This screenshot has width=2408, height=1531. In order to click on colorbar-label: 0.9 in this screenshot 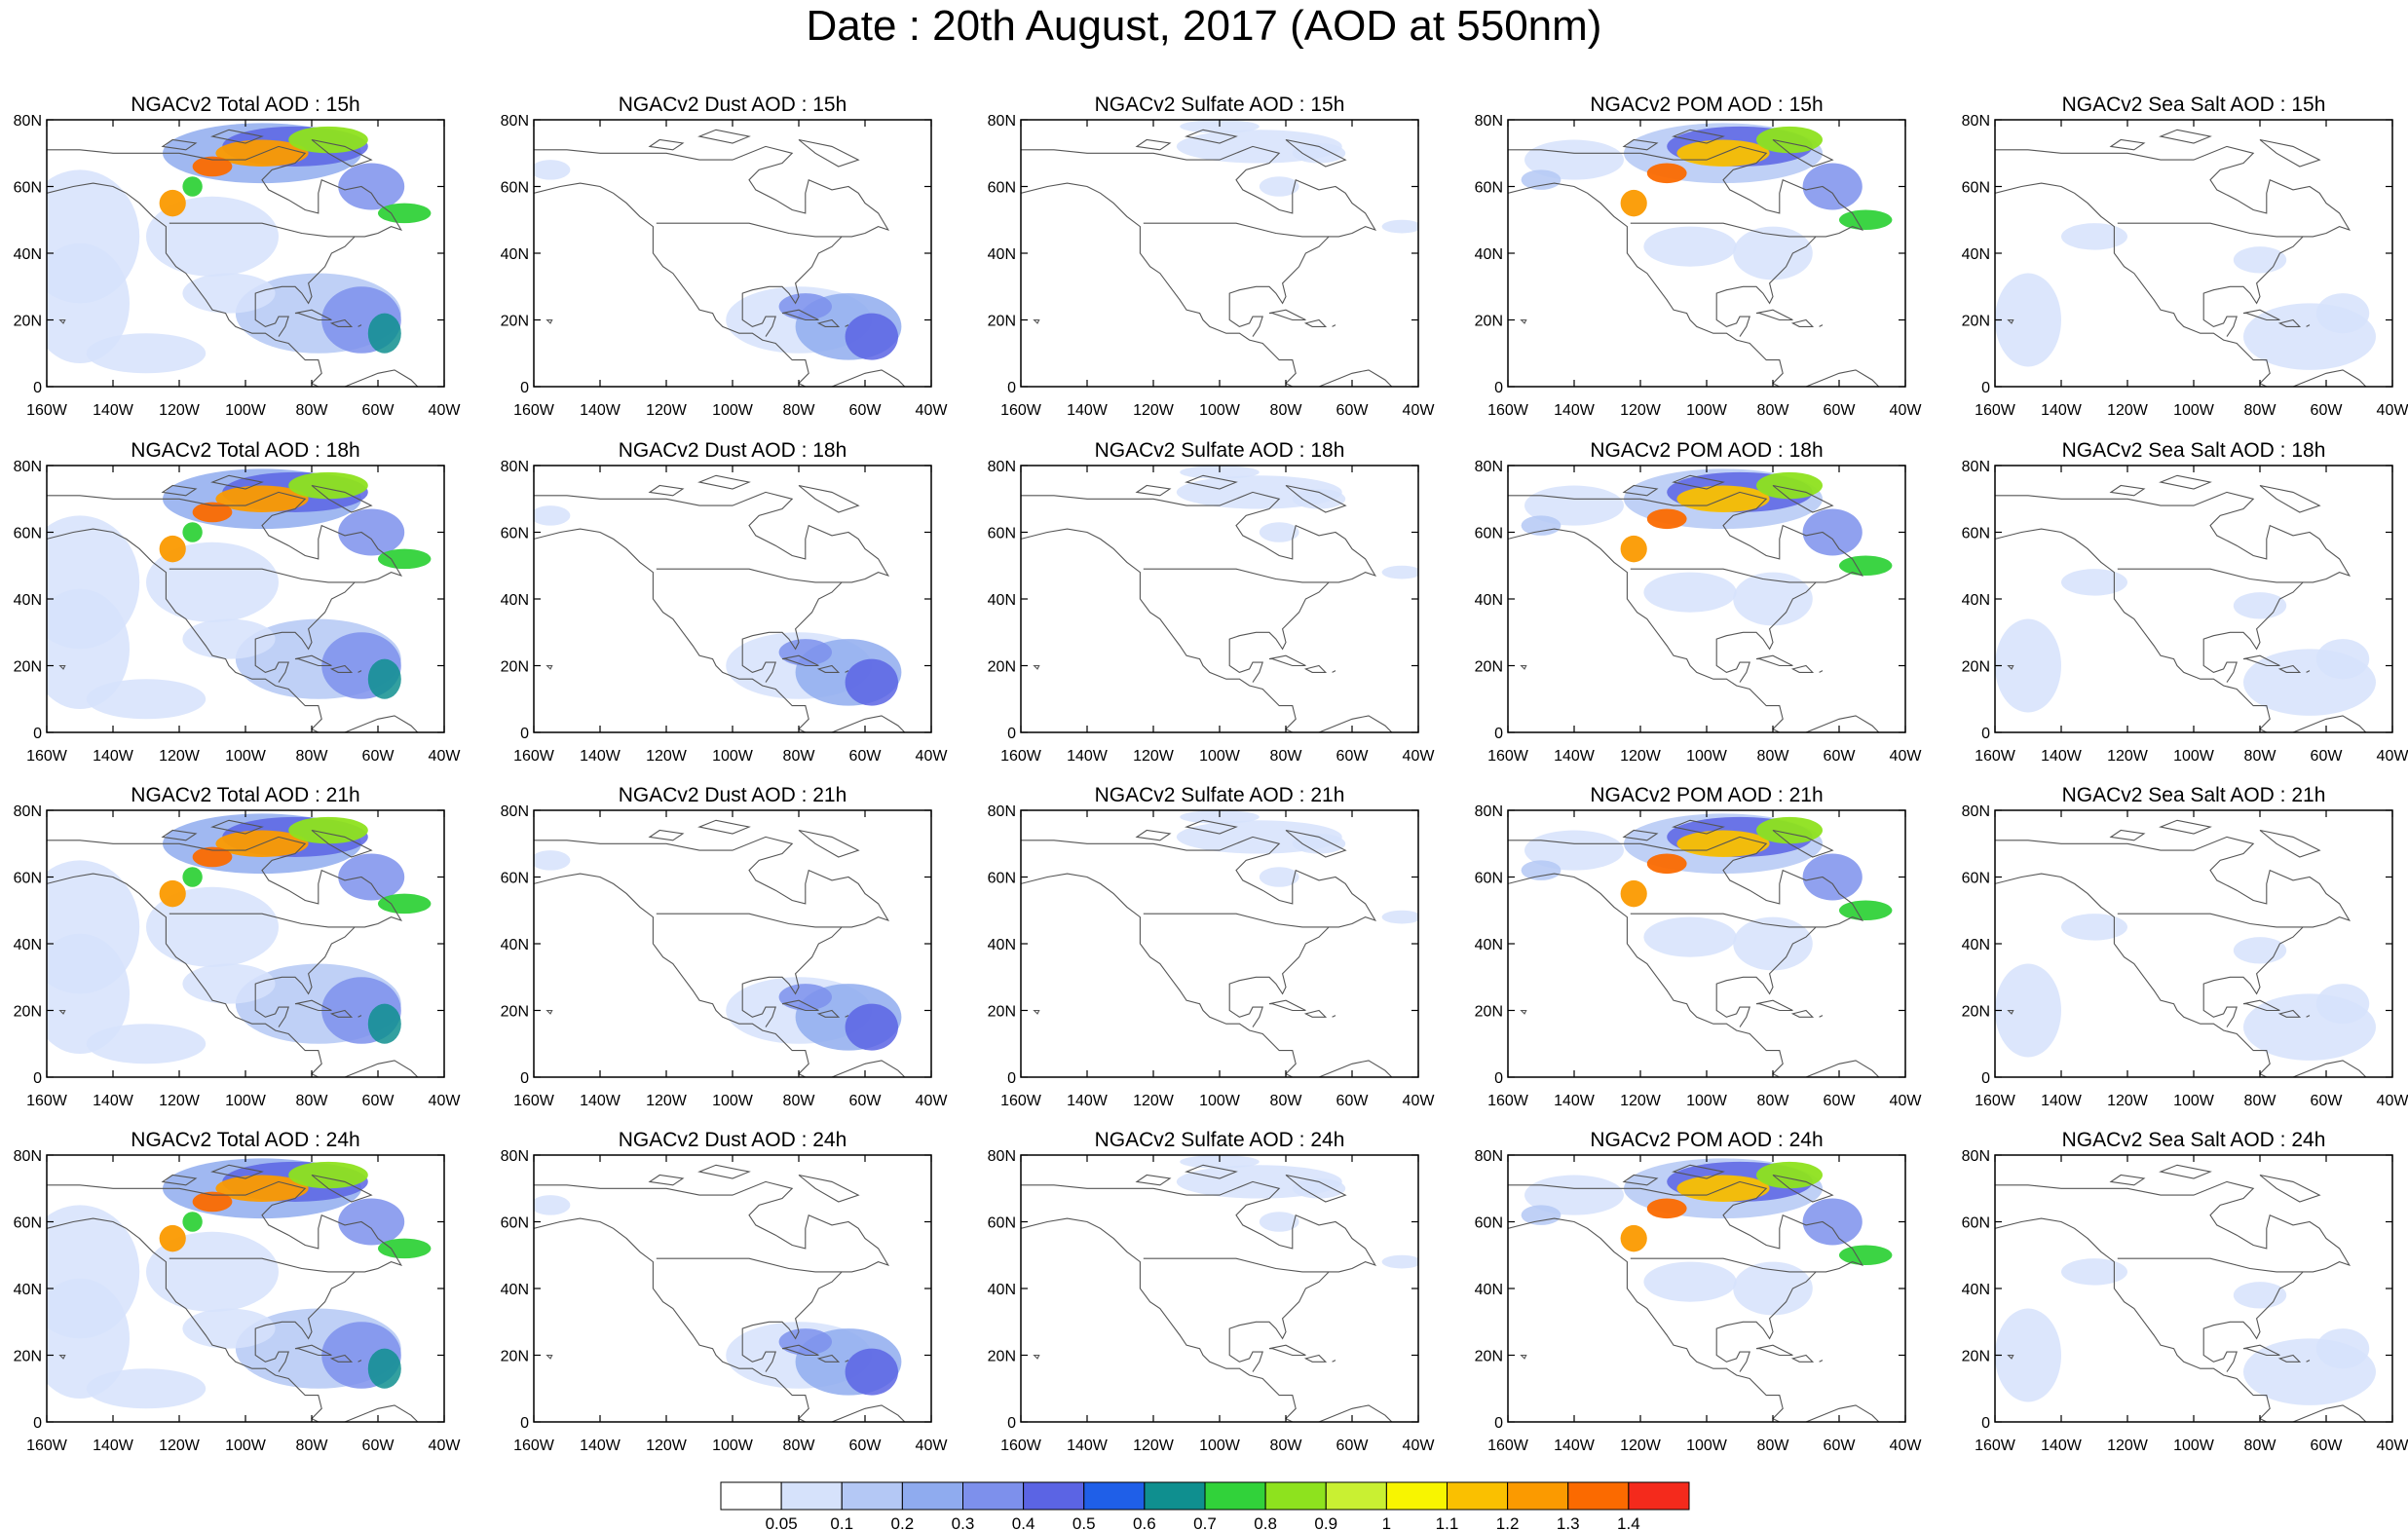, I will do `click(1325, 1522)`.